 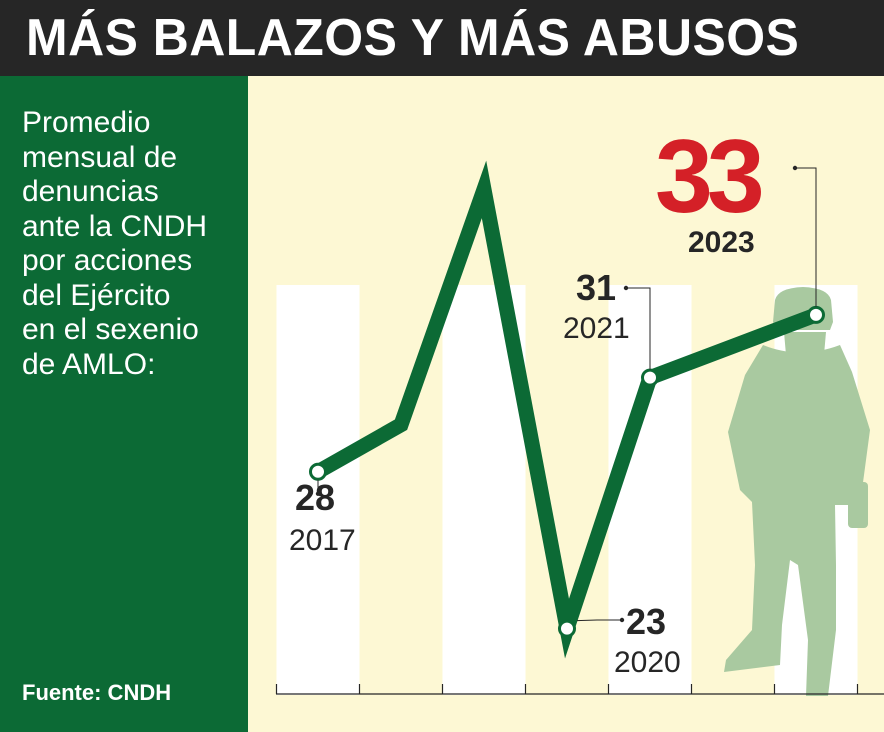 What do you see at coordinates (816, 314) in the screenshot?
I see `data-point-2023` at bounding box center [816, 314].